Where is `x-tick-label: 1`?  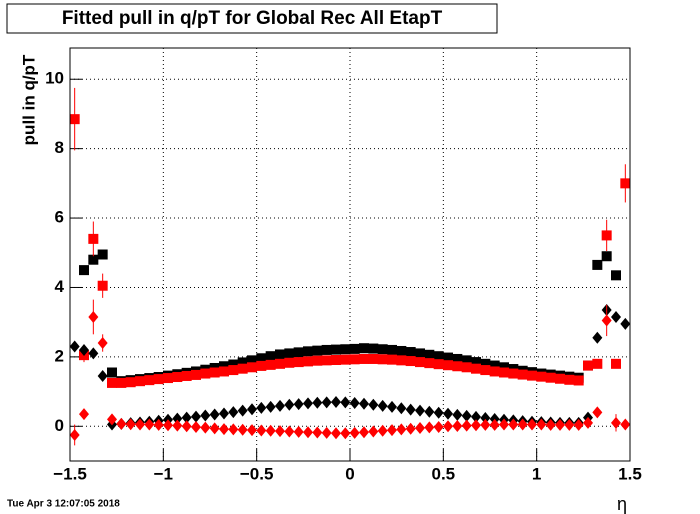
x-tick-label: 1 is located at coordinates (536, 473).